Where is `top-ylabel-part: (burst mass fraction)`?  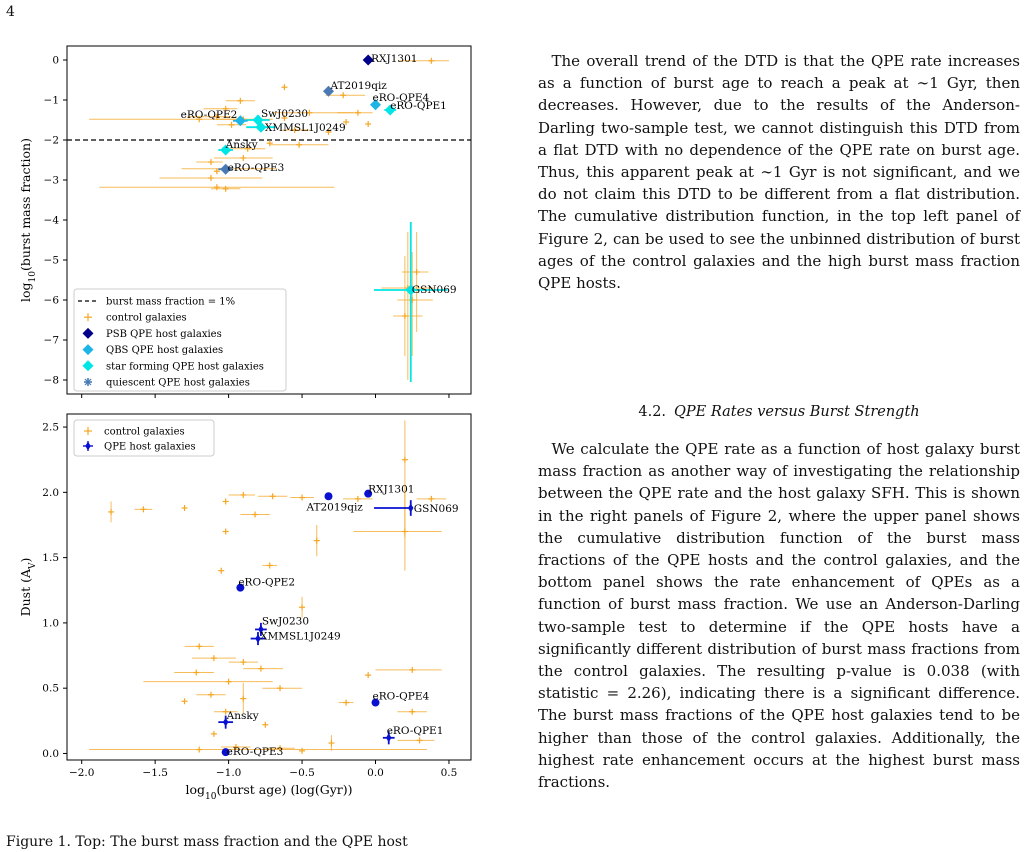 top-ylabel-part: (burst mass fraction) is located at coordinates (25, 204).